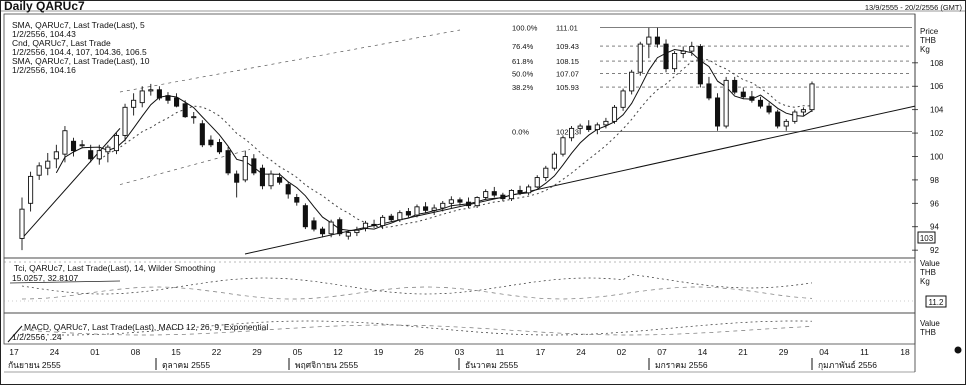  I want to click on price-tick-label: 92, so click(934, 250).